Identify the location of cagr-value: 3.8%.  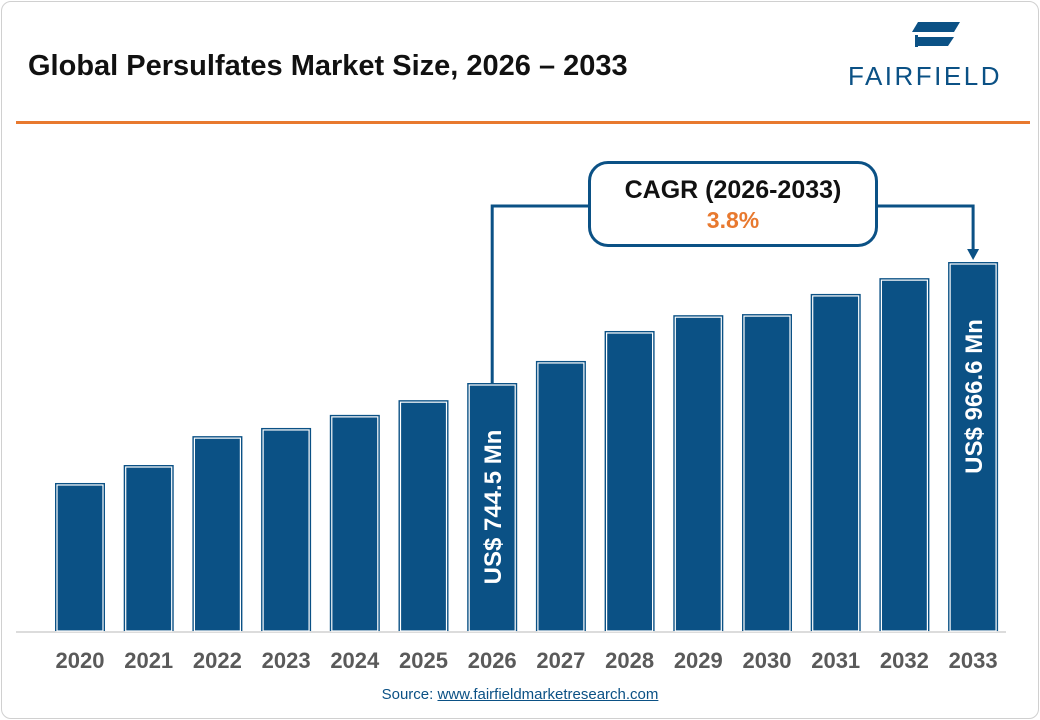
(733, 220).